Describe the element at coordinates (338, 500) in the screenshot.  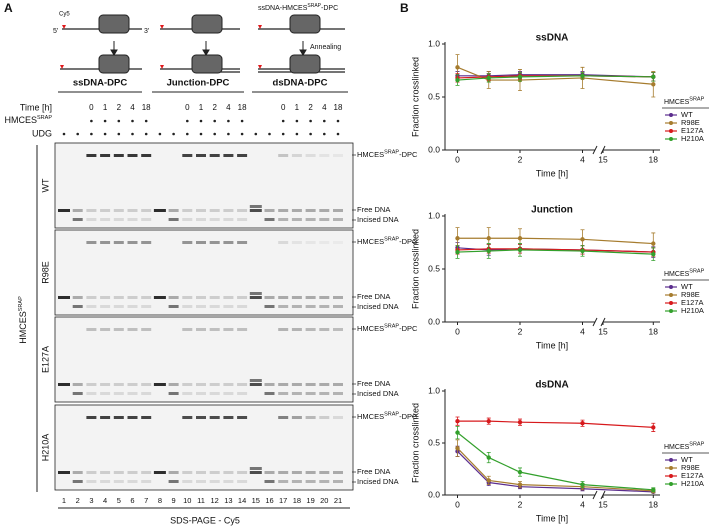
I see `lane-number: 21` at that location.